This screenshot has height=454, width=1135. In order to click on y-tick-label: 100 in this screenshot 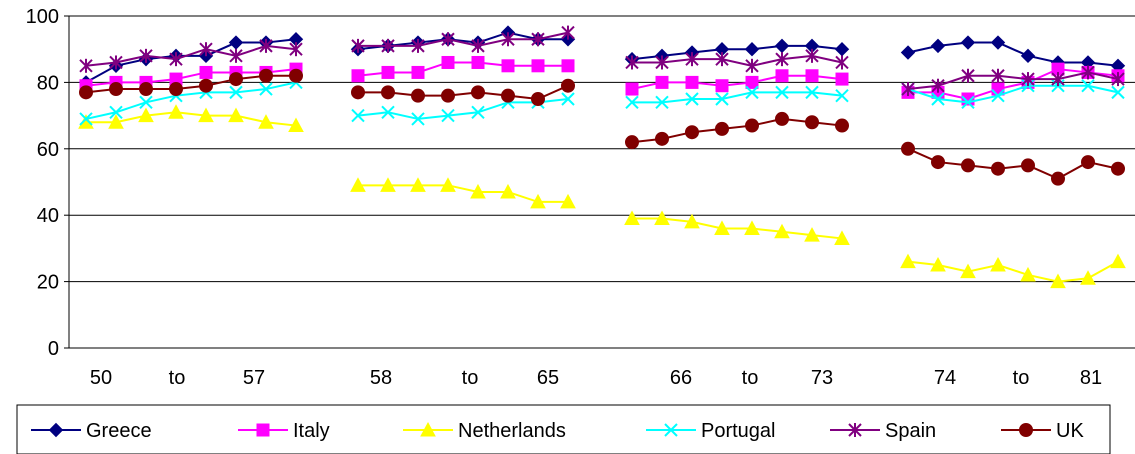, I will do `click(42, 17)`.